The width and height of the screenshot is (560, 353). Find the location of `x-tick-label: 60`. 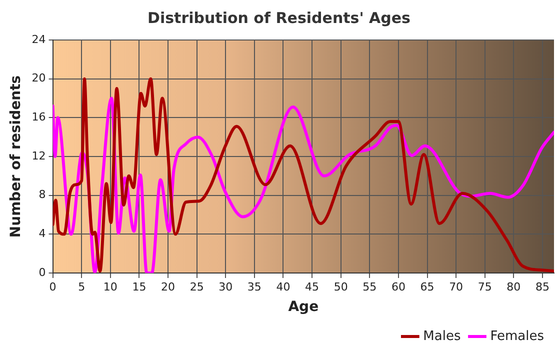

x-tick-label: 60 is located at coordinates (398, 287).